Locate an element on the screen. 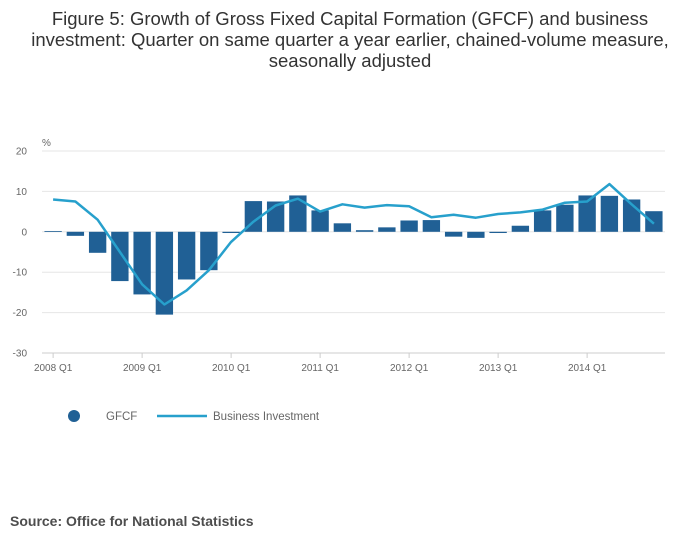 This screenshot has height=549, width=700. legend-gfcf-marker is located at coordinates (74, 416).